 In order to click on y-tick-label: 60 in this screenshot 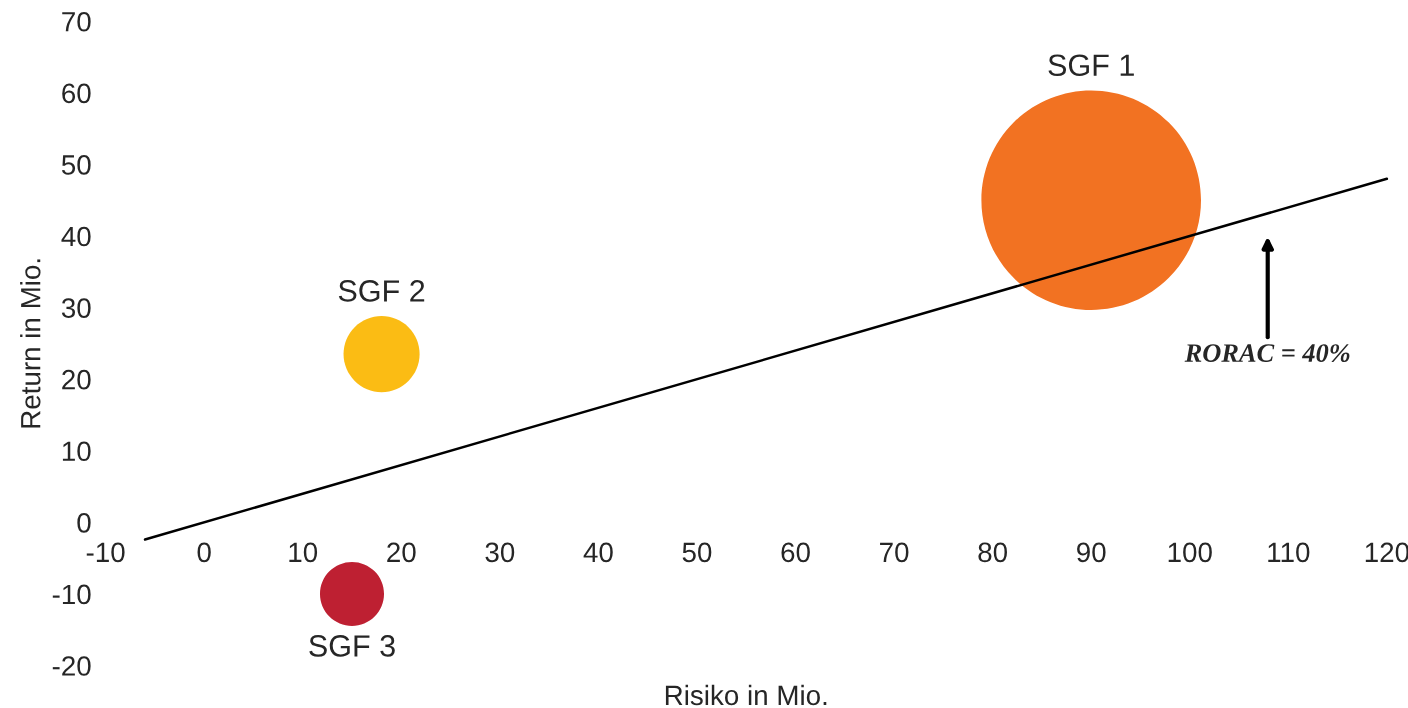, I will do `click(76, 93)`.